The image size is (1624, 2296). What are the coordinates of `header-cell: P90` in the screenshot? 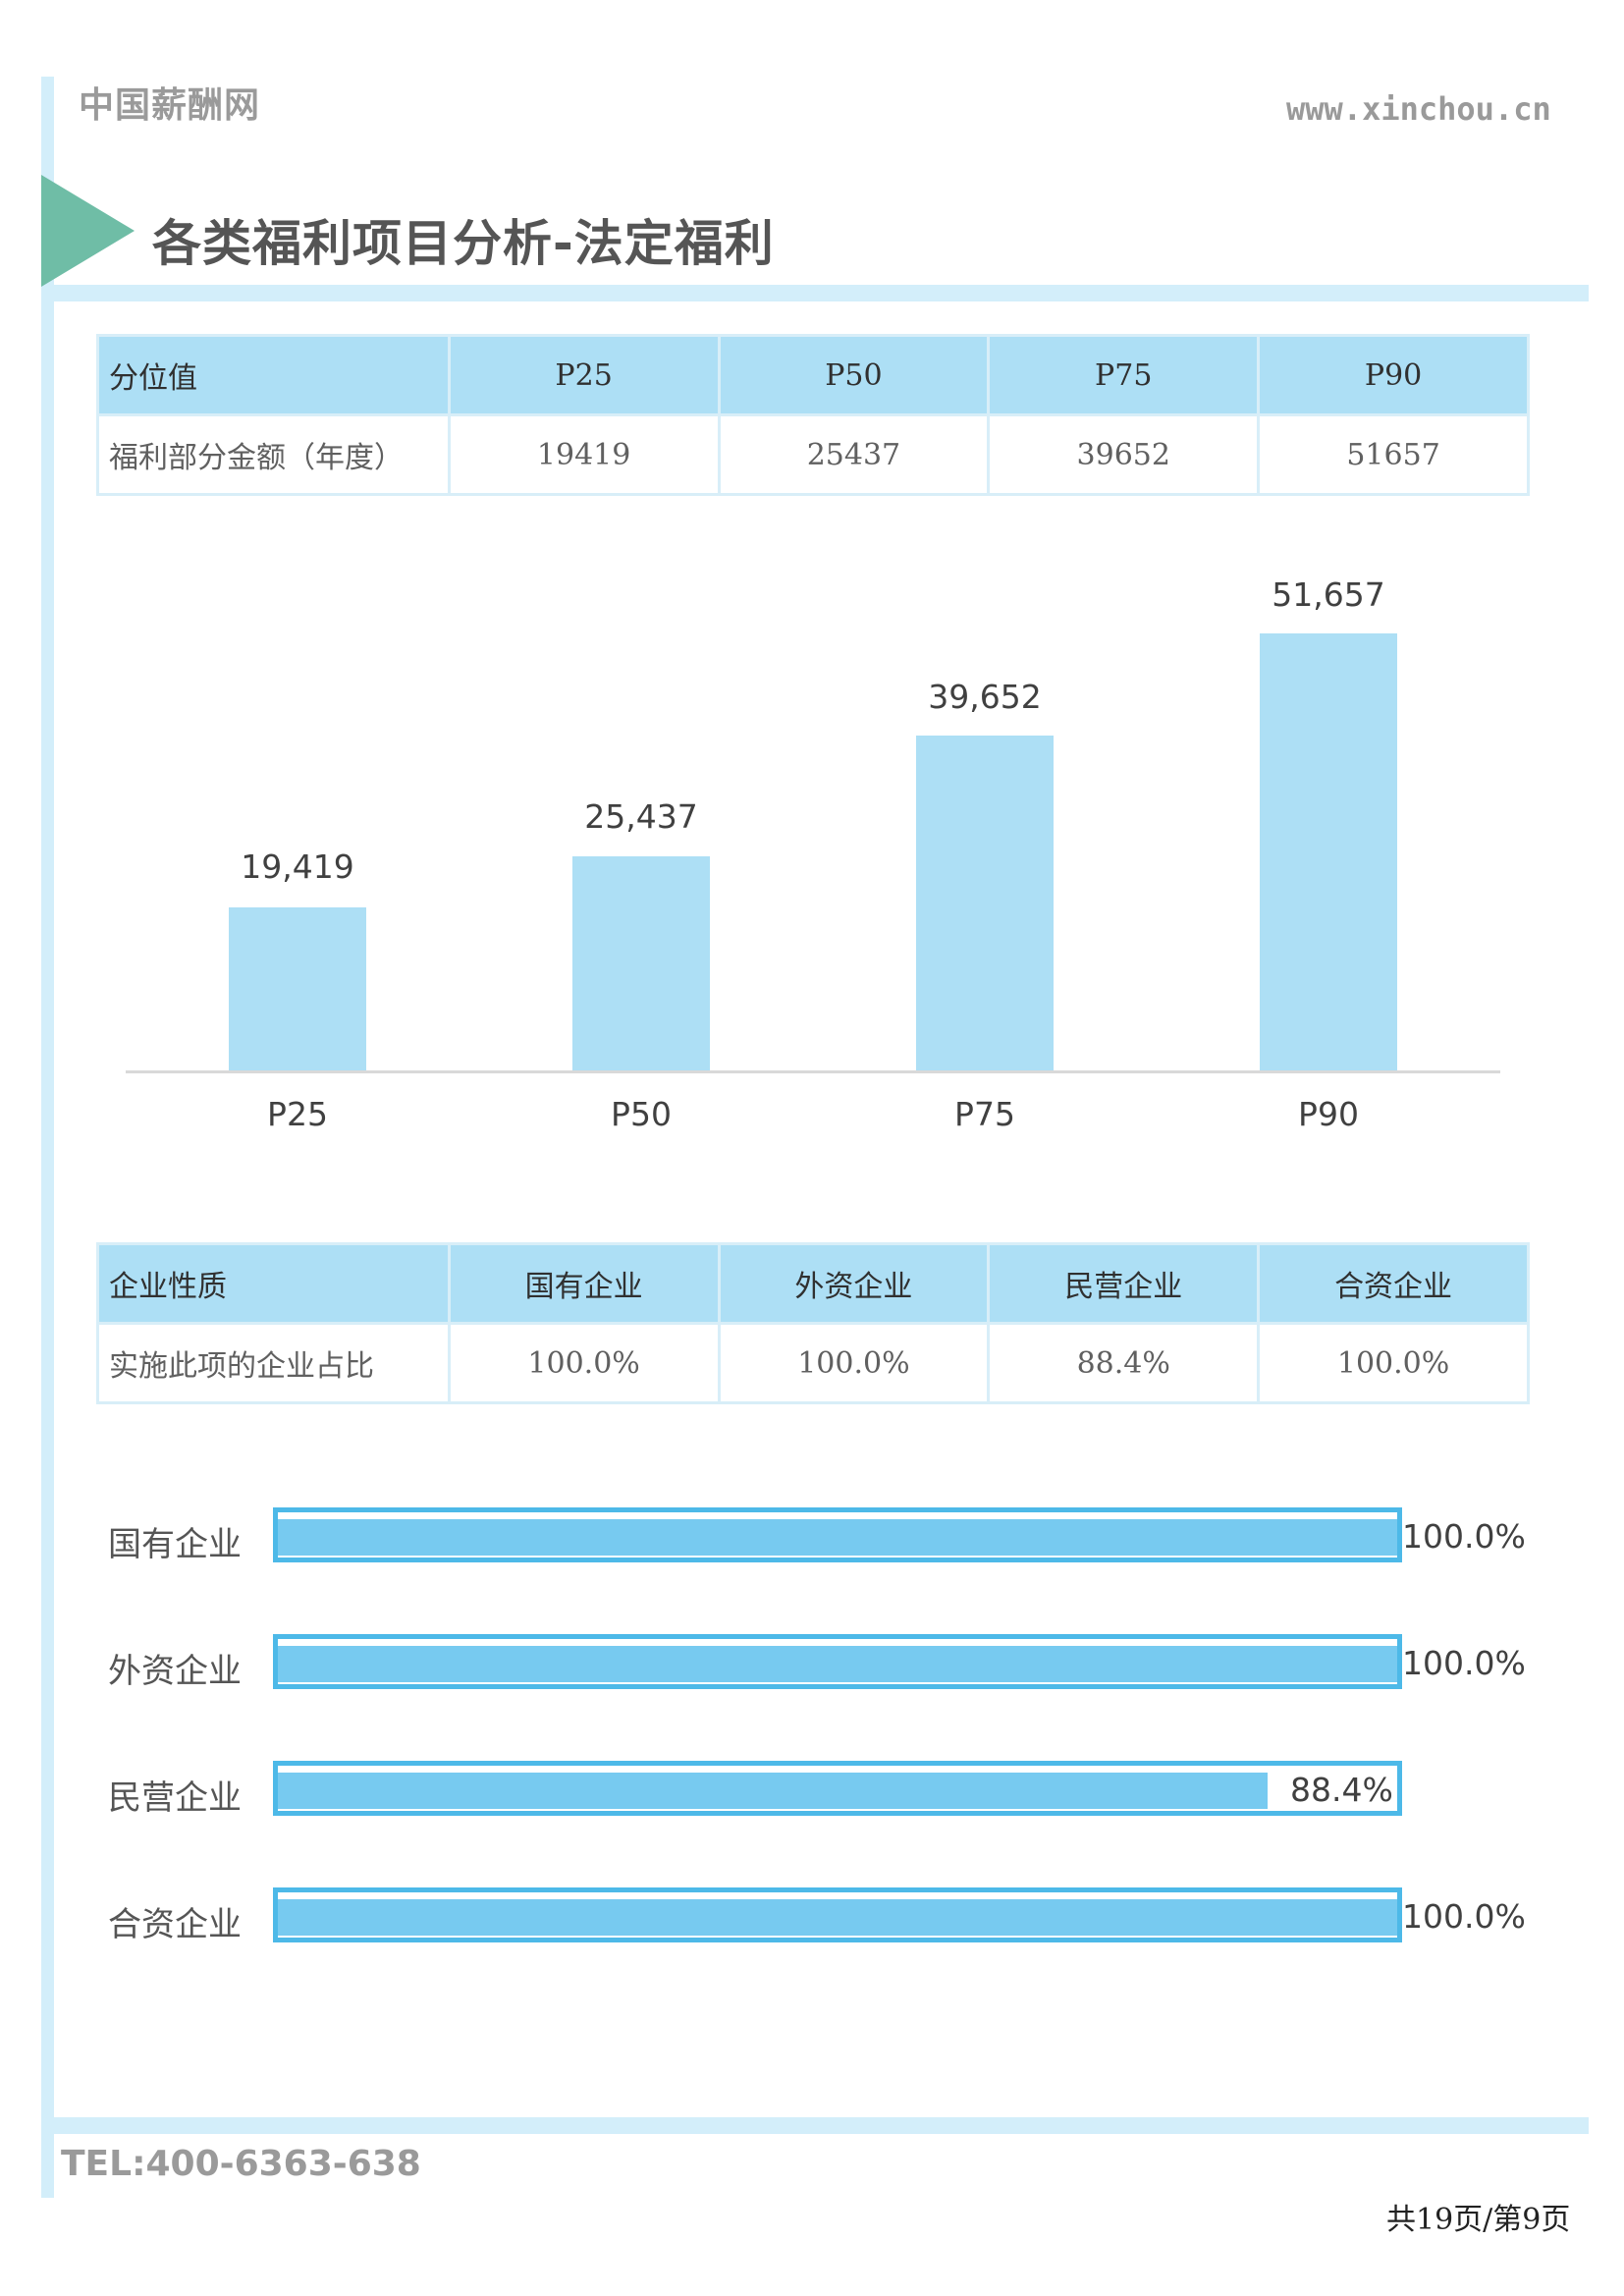 It's located at (1393, 375).